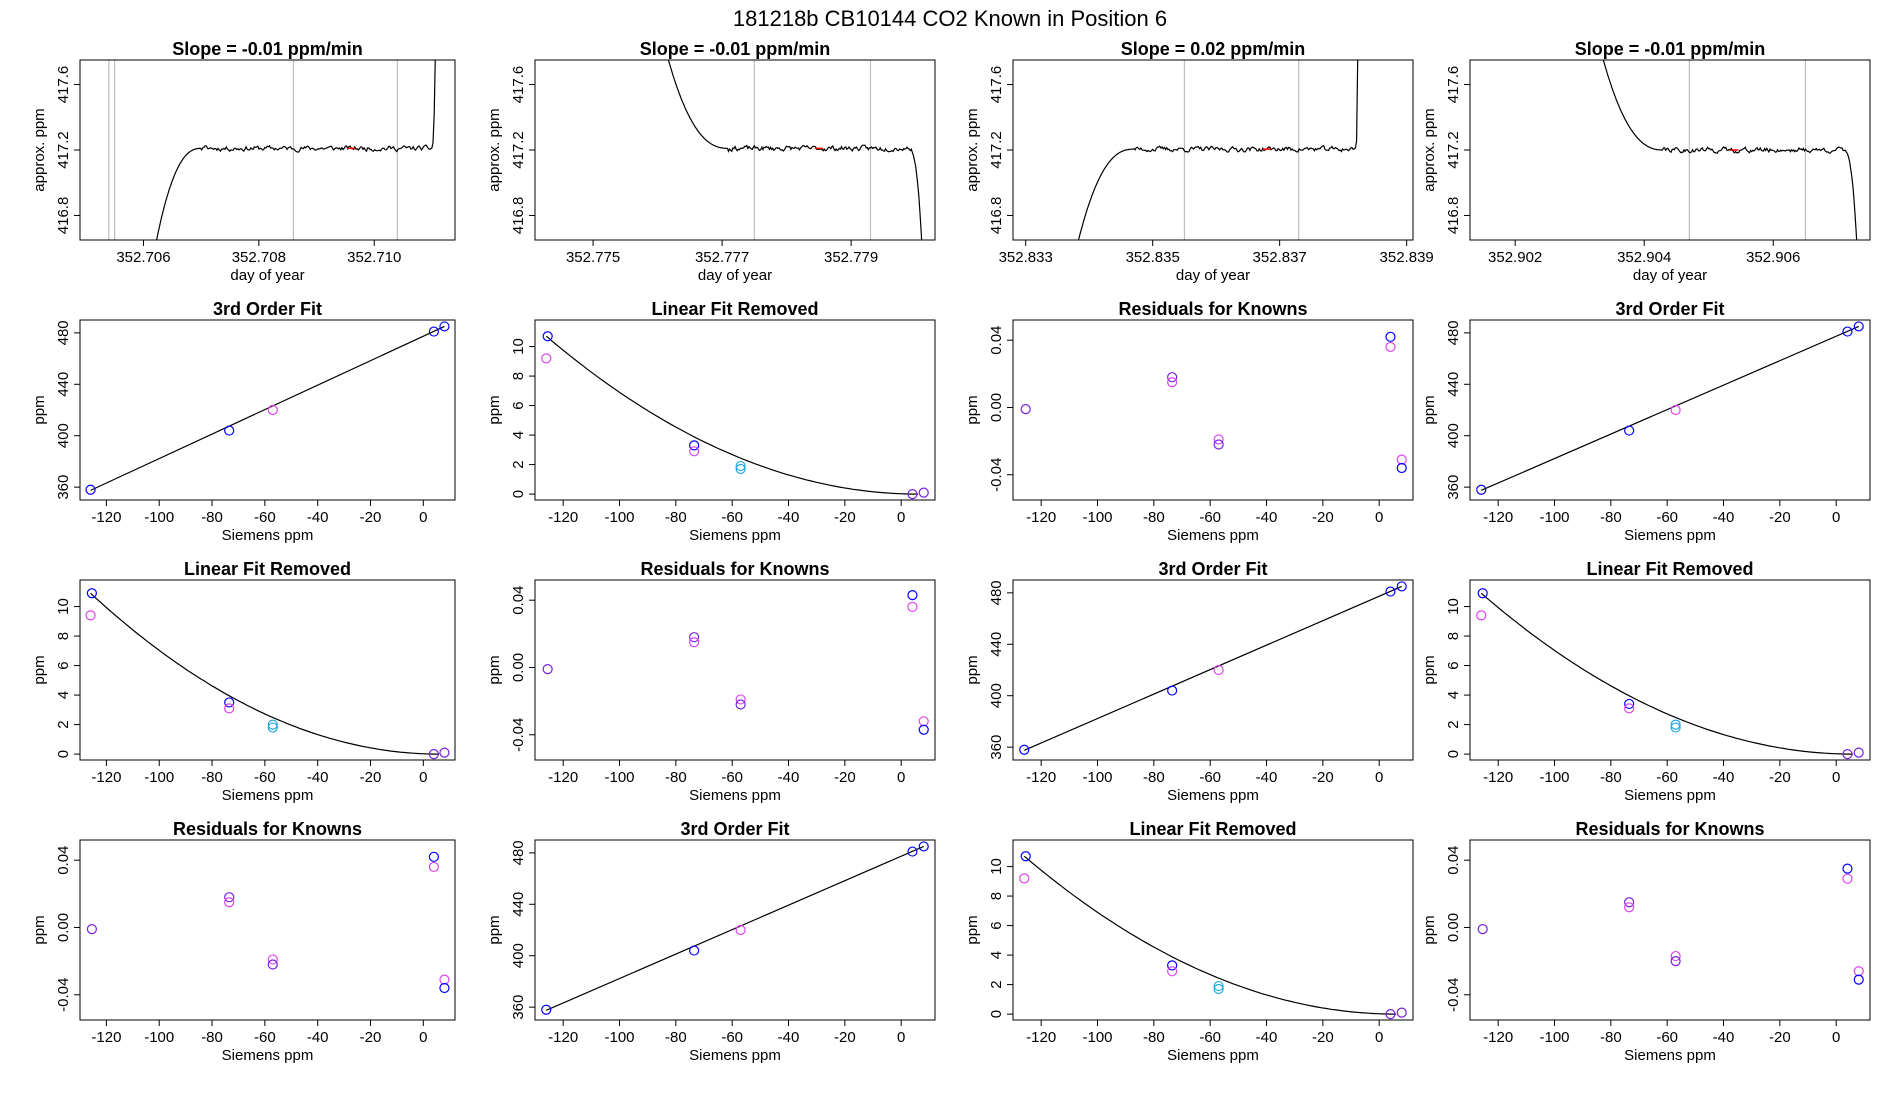  I want to click on x-tick-label: 352.835, so click(1153, 257).